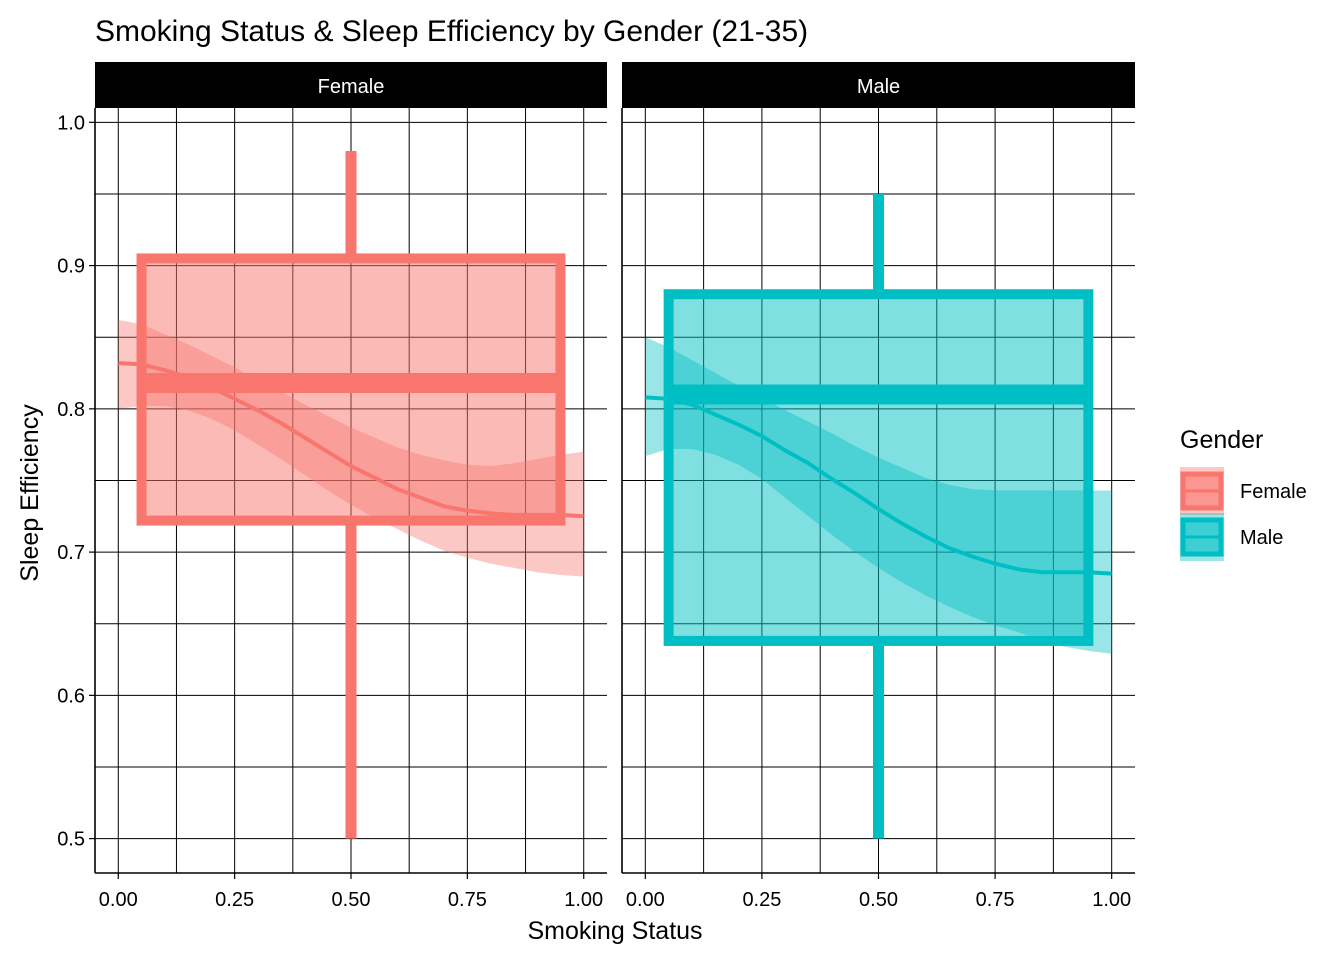  I want to click on legend-keys: Female Male, so click(1243, 514).